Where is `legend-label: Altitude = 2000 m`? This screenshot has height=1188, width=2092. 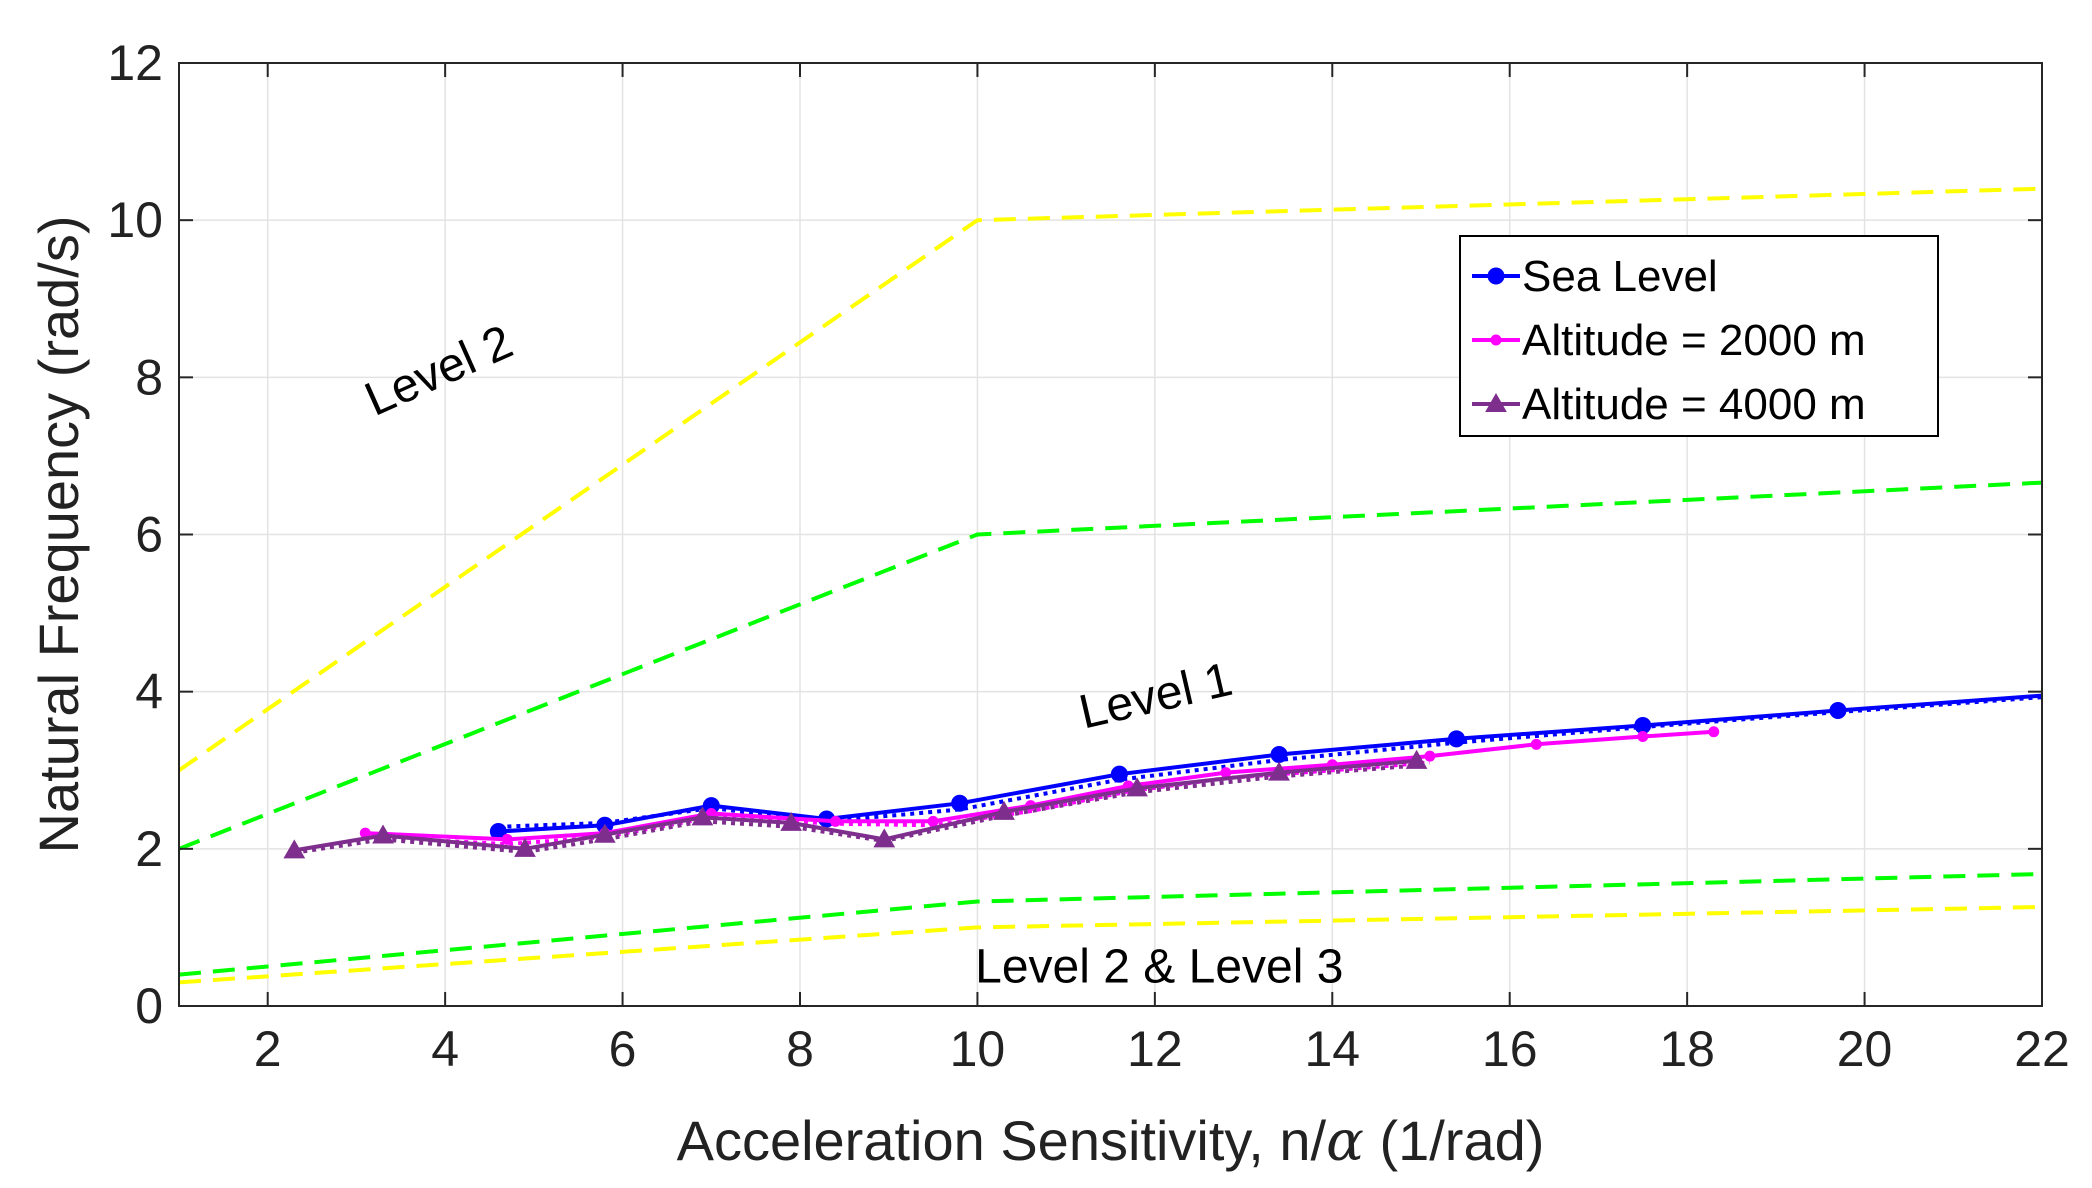
legend-label: Altitude = 2000 m is located at coordinates (1694, 340).